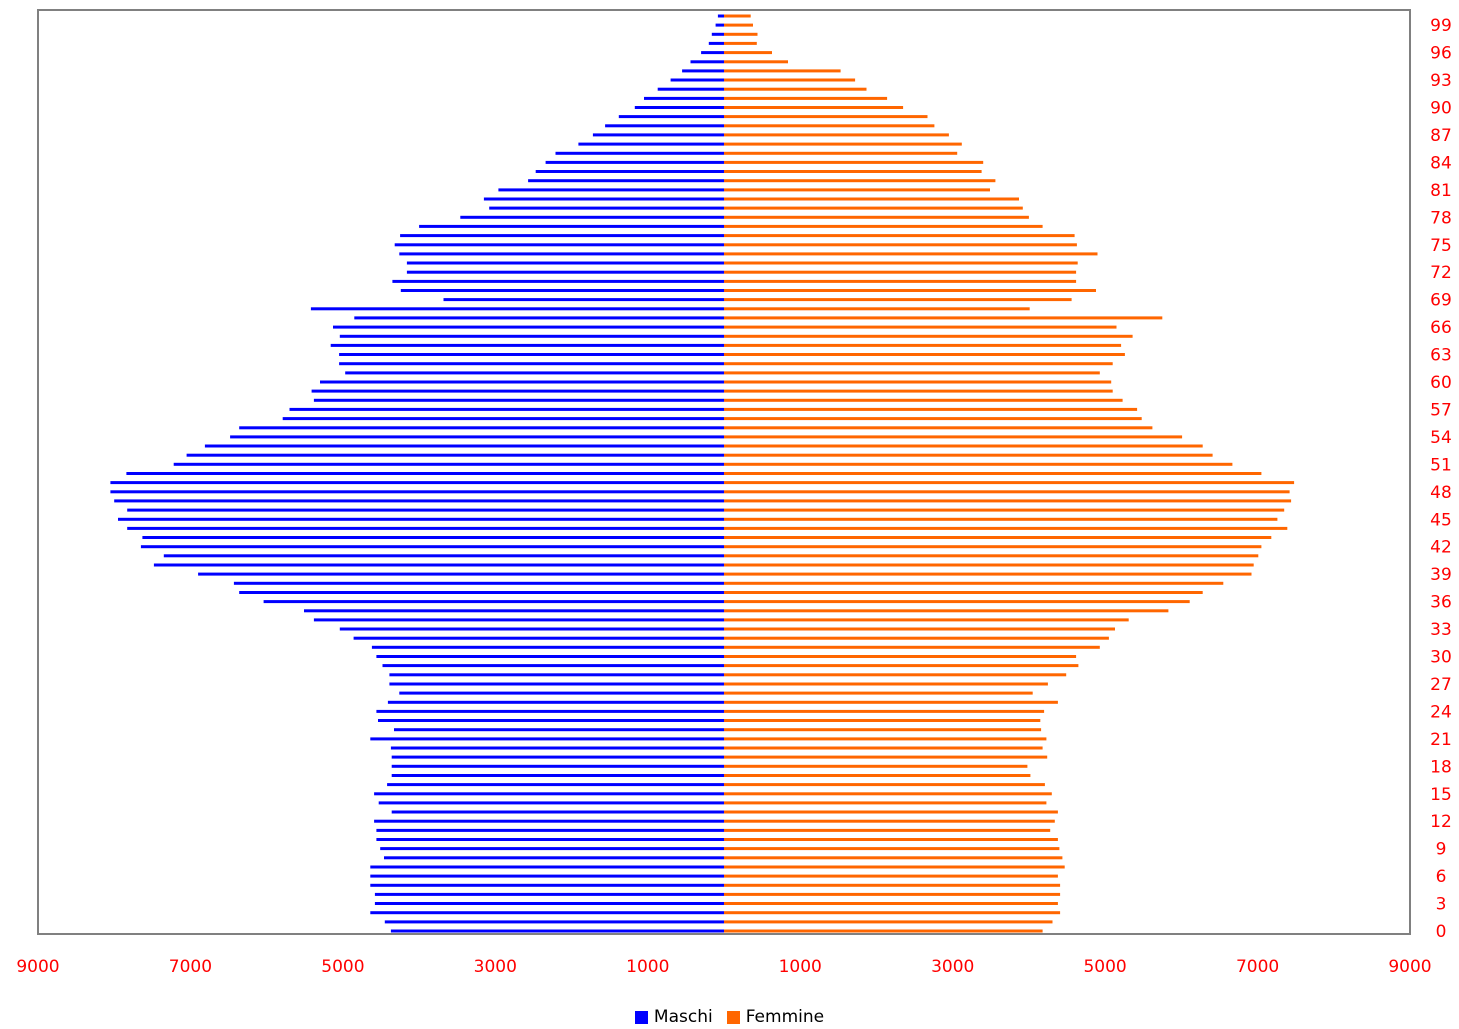 This screenshot has width=1459, height=1029. I want to click on y-tick-label: 54, so click(1441, 438).